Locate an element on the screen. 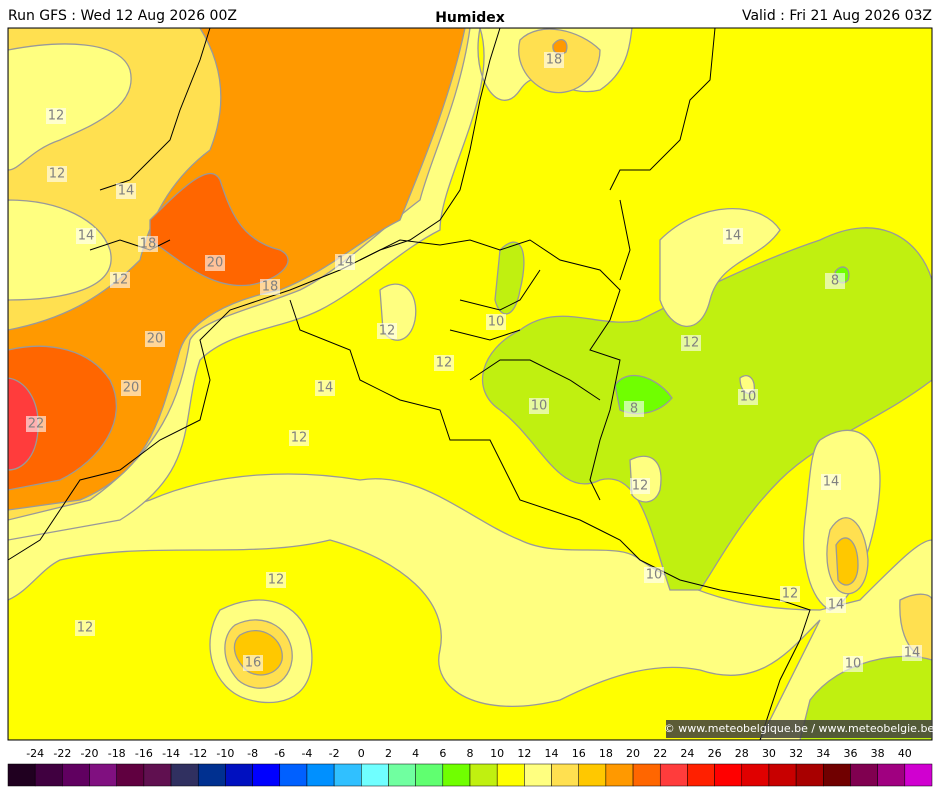 The height and width of the screenshot is (804, 940). colorbar-label: 26 is located at coordinates (715, 753).